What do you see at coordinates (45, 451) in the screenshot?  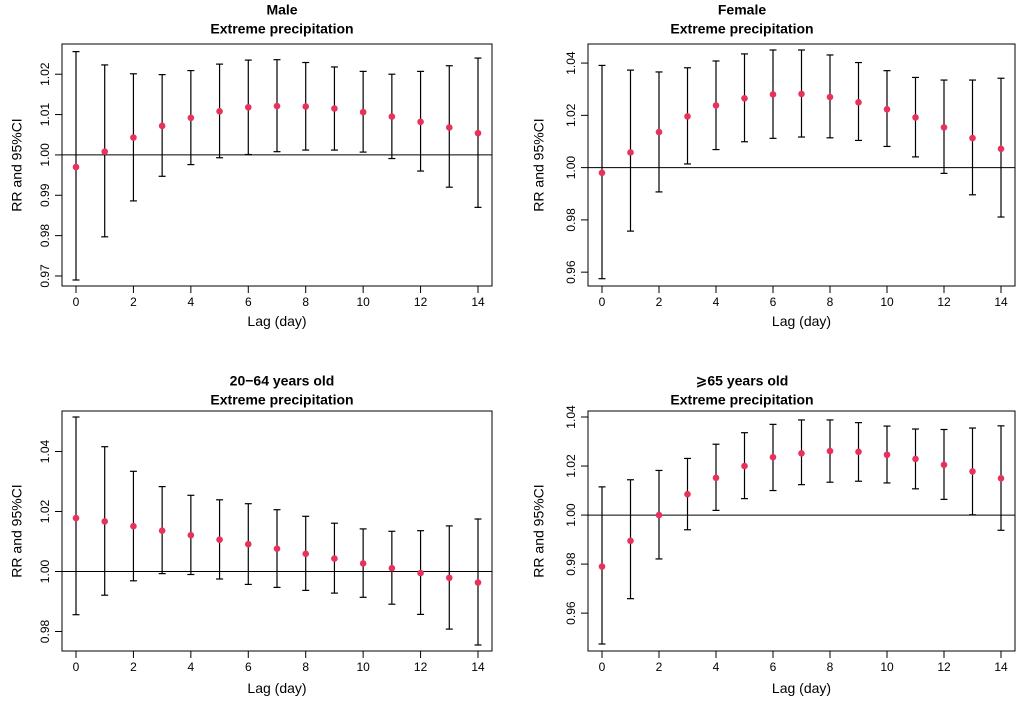 I see `y-tick-label: 1.04` at bounding box center [45, 451].